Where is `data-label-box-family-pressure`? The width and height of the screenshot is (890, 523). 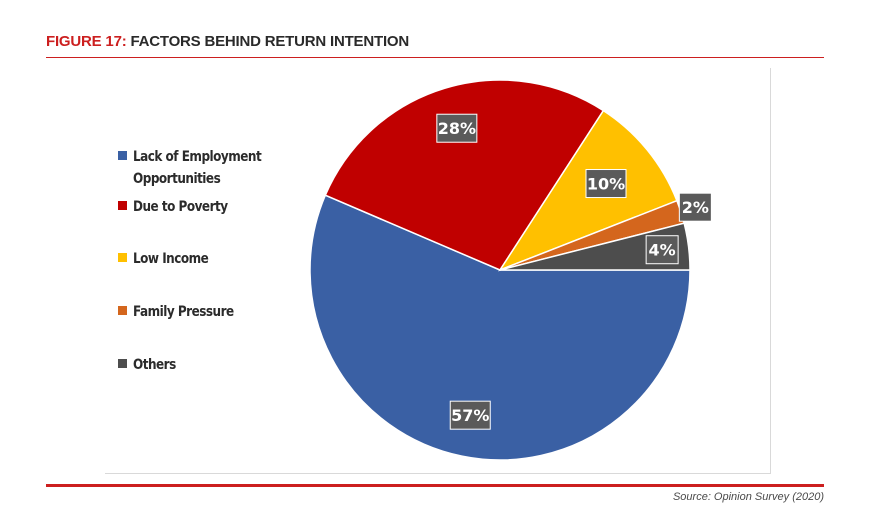 data-label-box-family-pressure is located at coordinates (695, 207).